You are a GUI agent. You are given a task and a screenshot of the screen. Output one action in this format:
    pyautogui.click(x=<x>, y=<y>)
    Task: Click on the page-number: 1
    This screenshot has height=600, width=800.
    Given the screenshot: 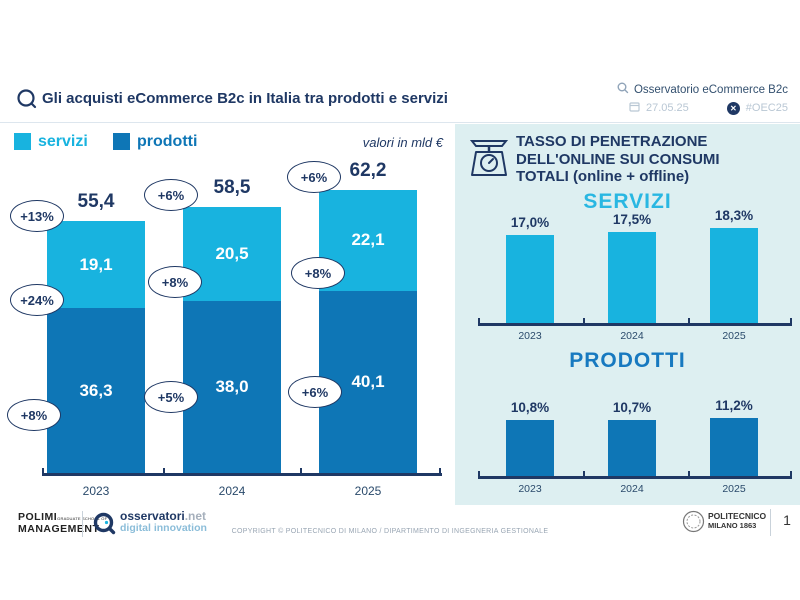 What is the action you would take?
    pyautogui.click(x=787, y=520)
    